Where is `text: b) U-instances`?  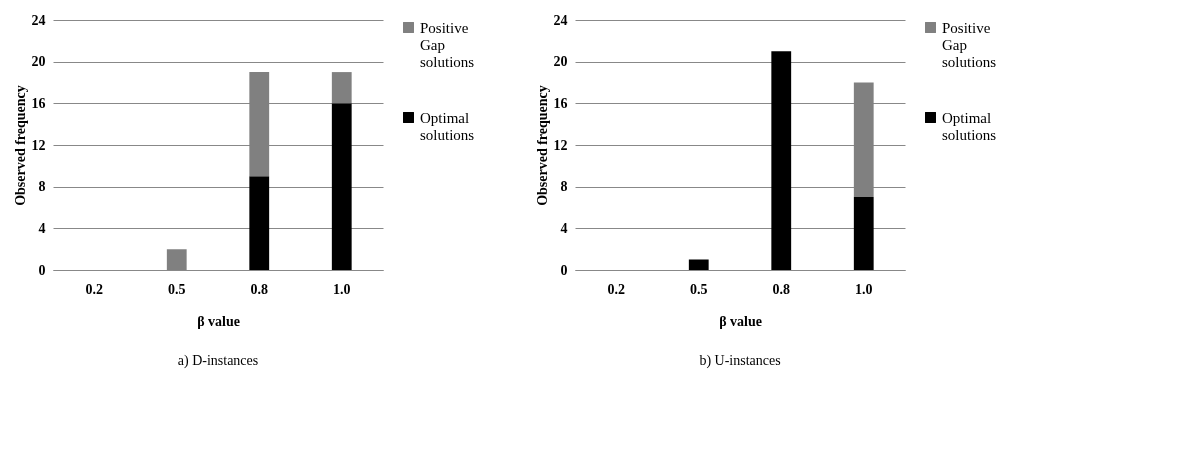
text: b) U-instances is located at coordinates (740, 361).